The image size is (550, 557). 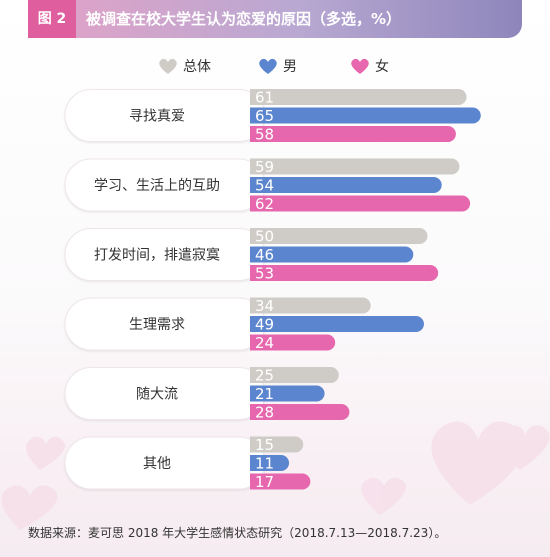 I want to click on figure-number: 图 2, so click(x=52, y=19).